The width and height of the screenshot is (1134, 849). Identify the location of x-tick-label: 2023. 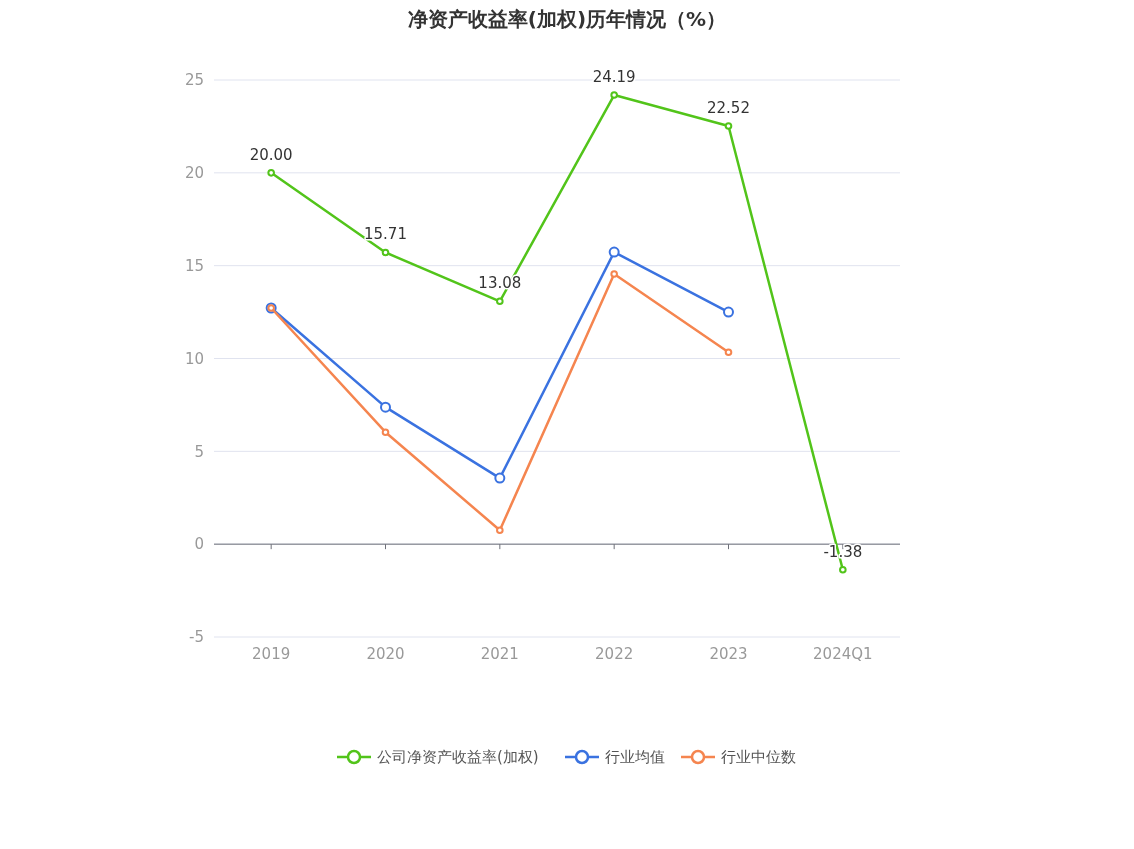
(728, 654).